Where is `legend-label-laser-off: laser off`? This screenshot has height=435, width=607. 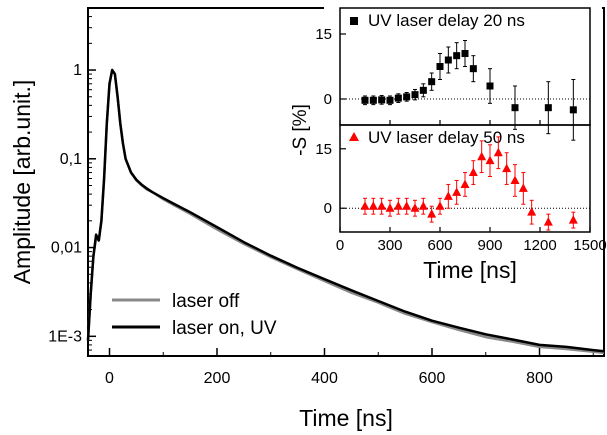
legend-label-laser-off: laser off is located at coordinates (206, 301).